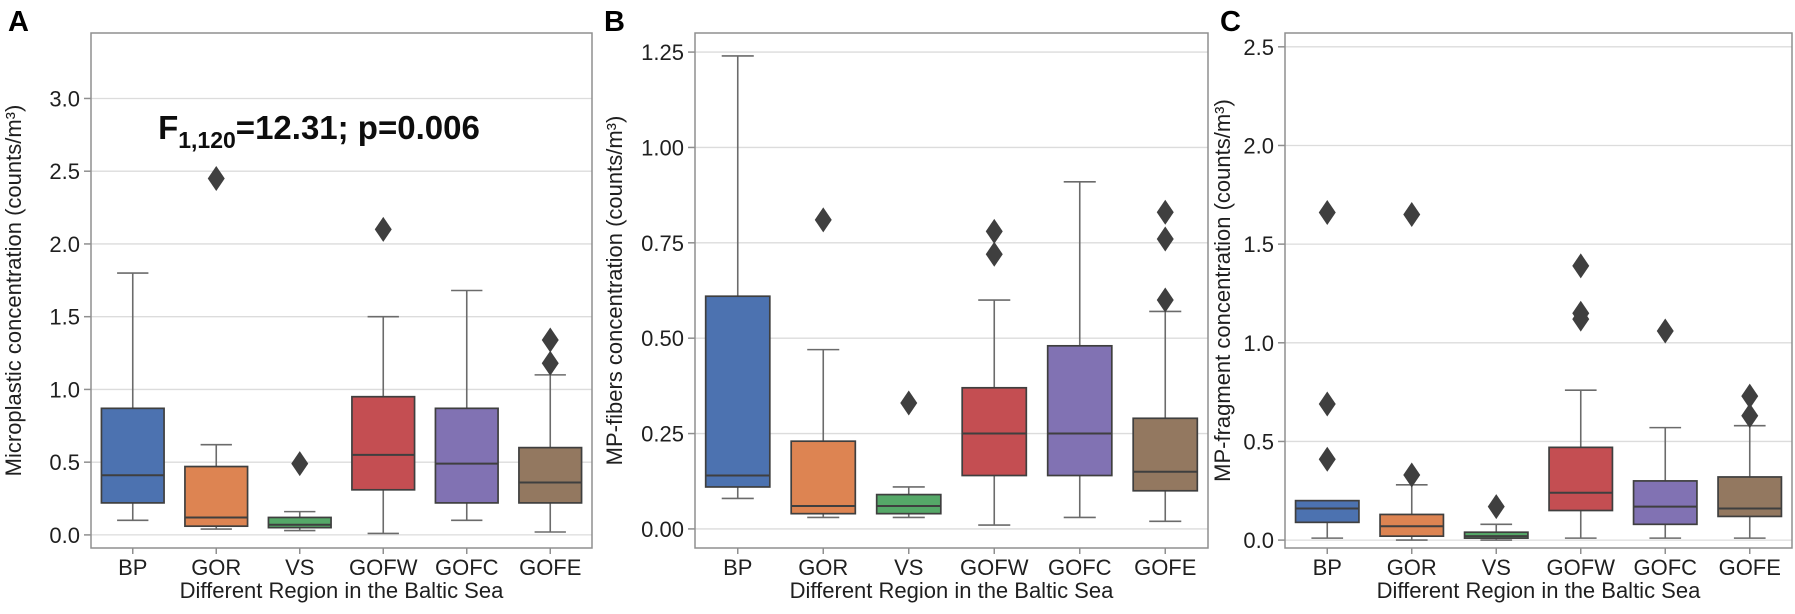 This screenshot has height=614, width=1795. What do you see at coordinates (662, 434) in the screenshot?
I see `y-tick-label: 0.25` at bounding box center [662, 434].